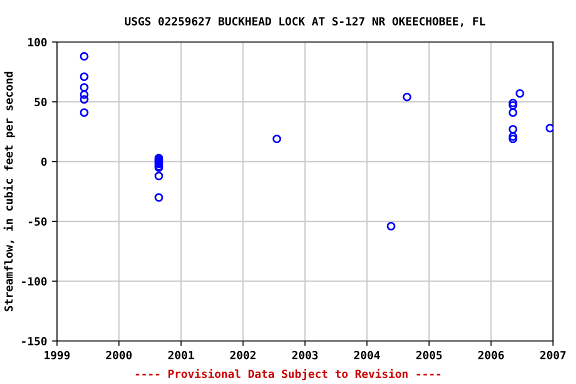  I want to click on x-tick-label: 2002, so click(243, 355).